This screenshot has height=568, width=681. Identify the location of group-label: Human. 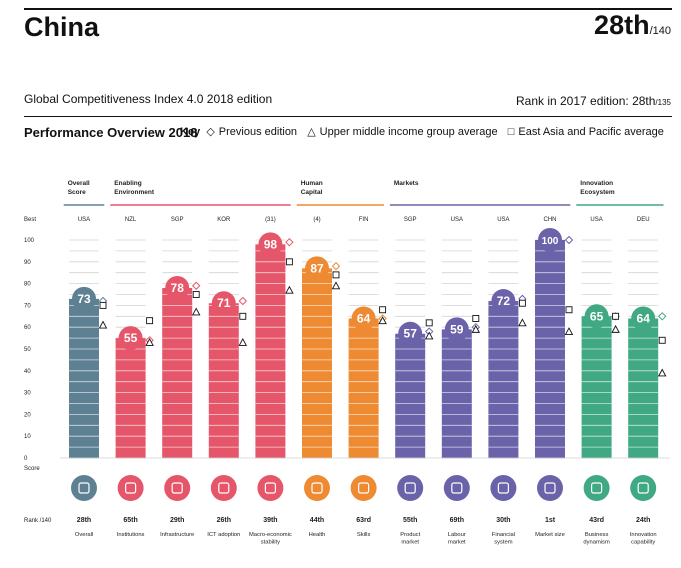
(312, 183).